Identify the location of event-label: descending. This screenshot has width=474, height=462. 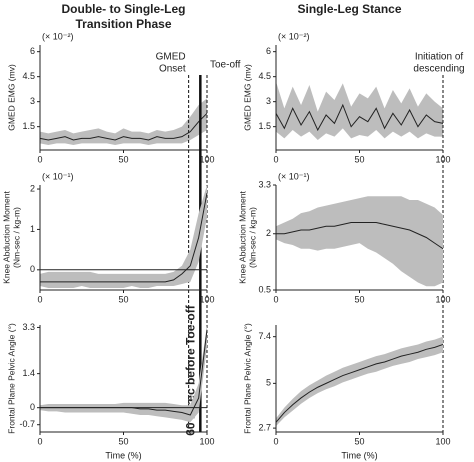
(438, 69).